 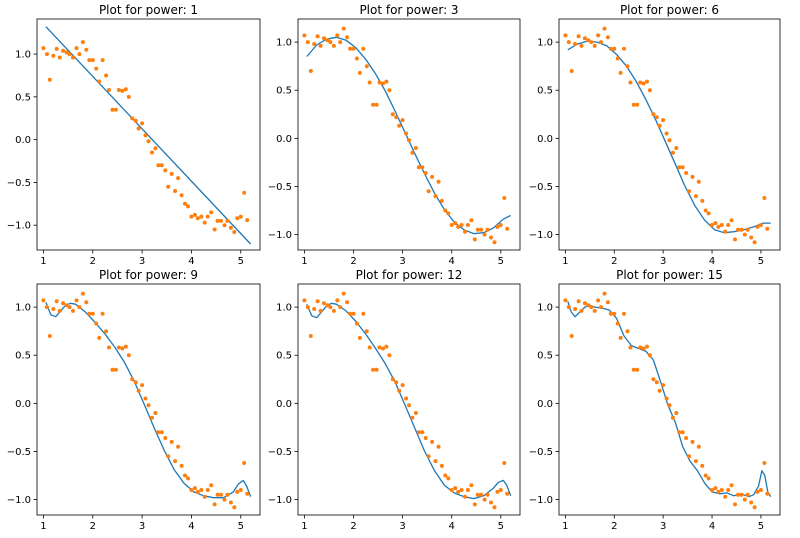 What do you see at coordinates (241, 261) in the screenshot?
I see `x-tick-label: 5` at bounding box center [241, 261].